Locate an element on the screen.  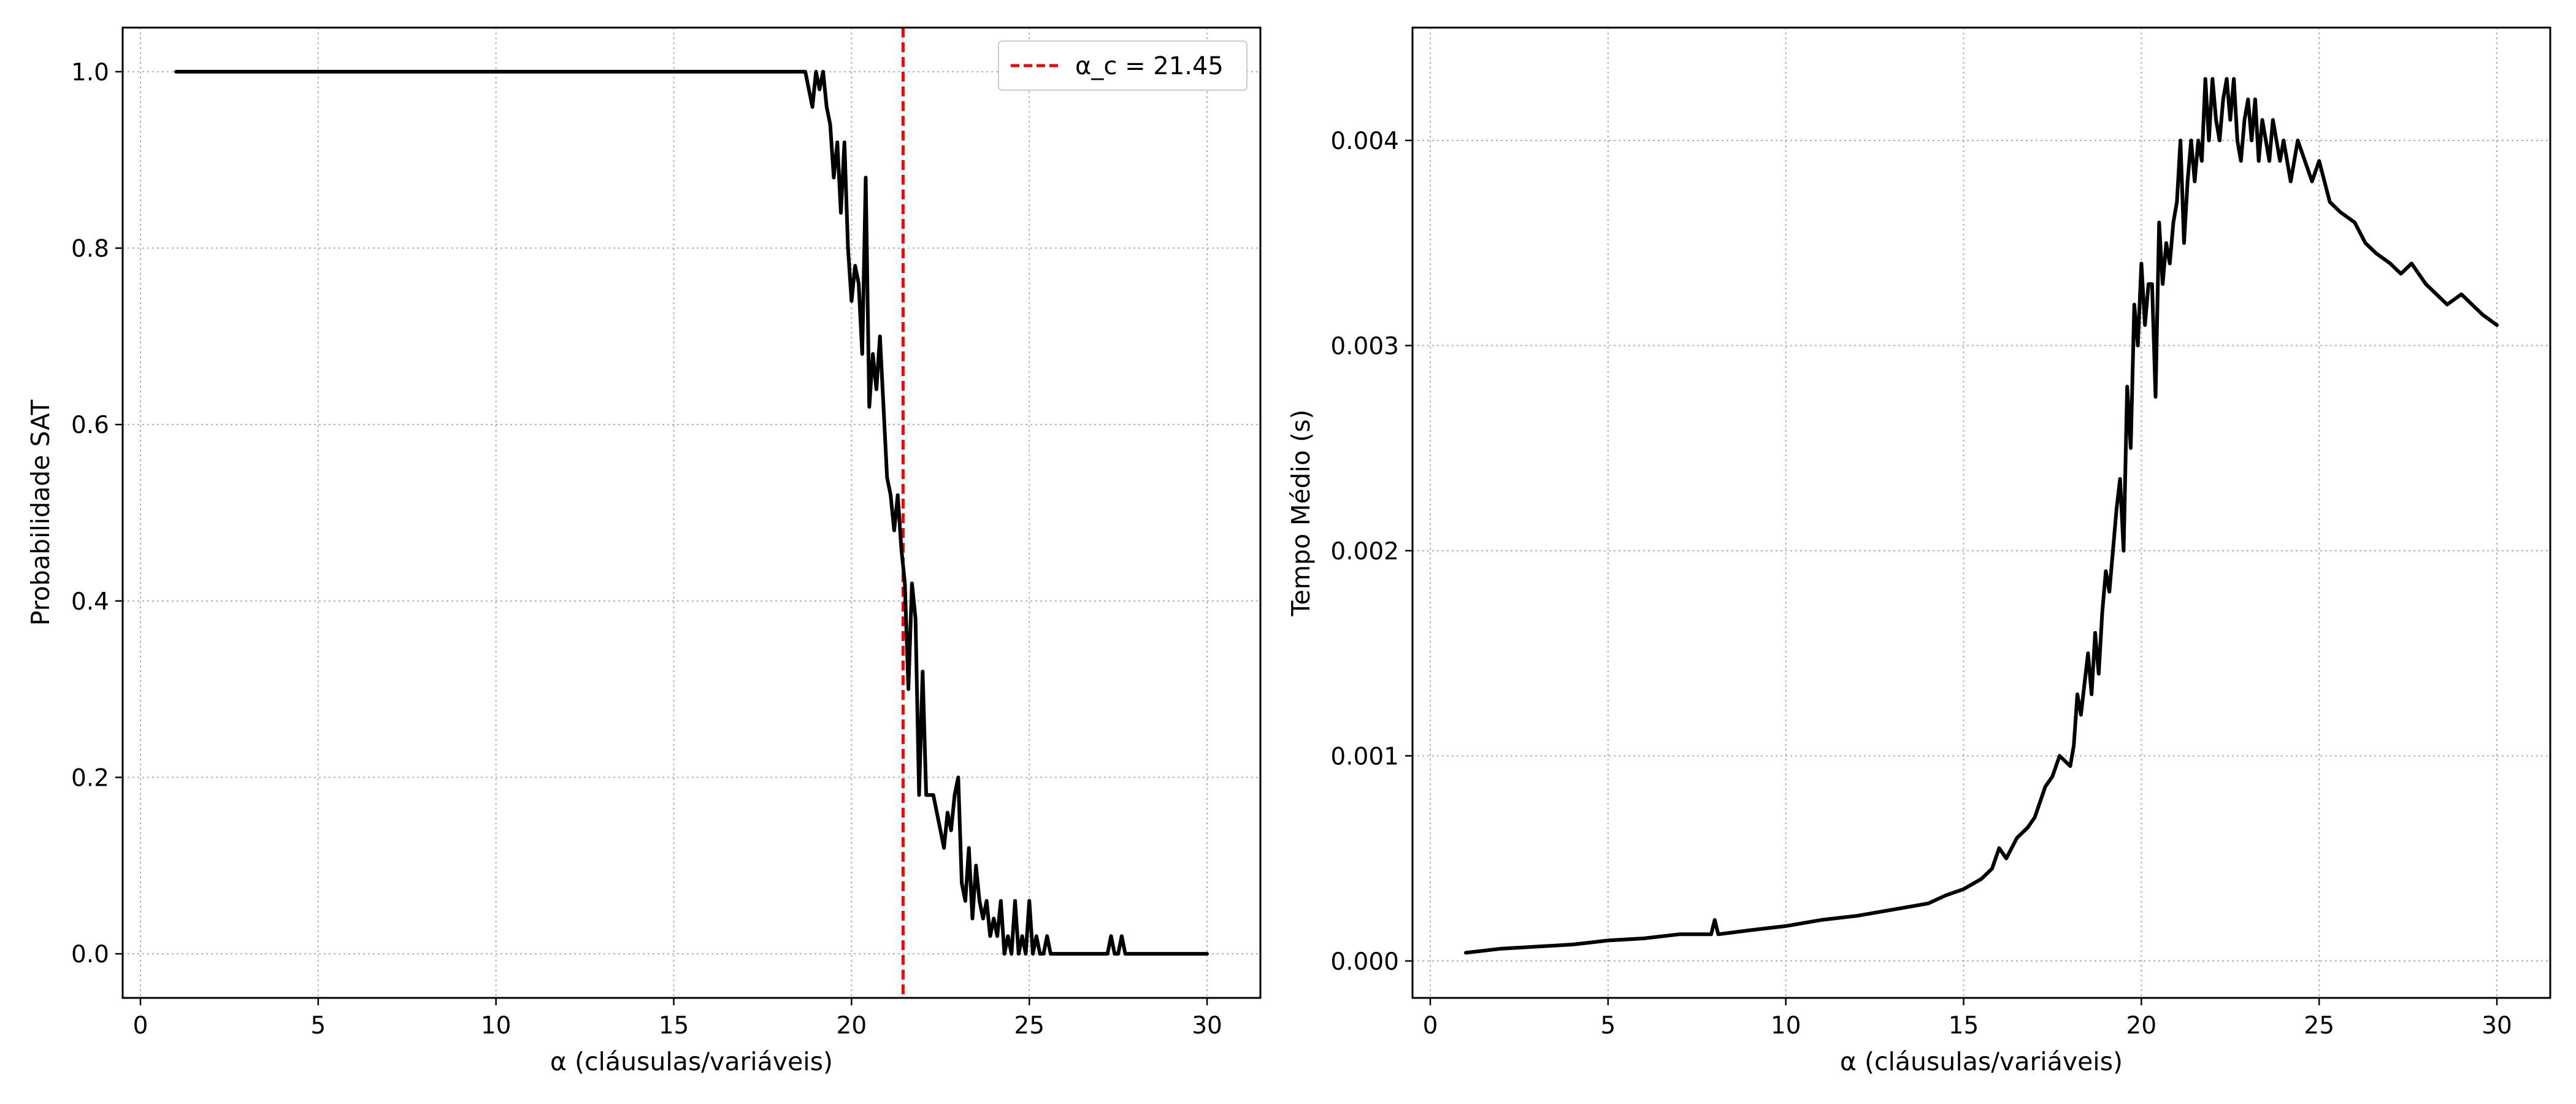
y-tick-label: 0.0 is located at coordinates (90, 954).